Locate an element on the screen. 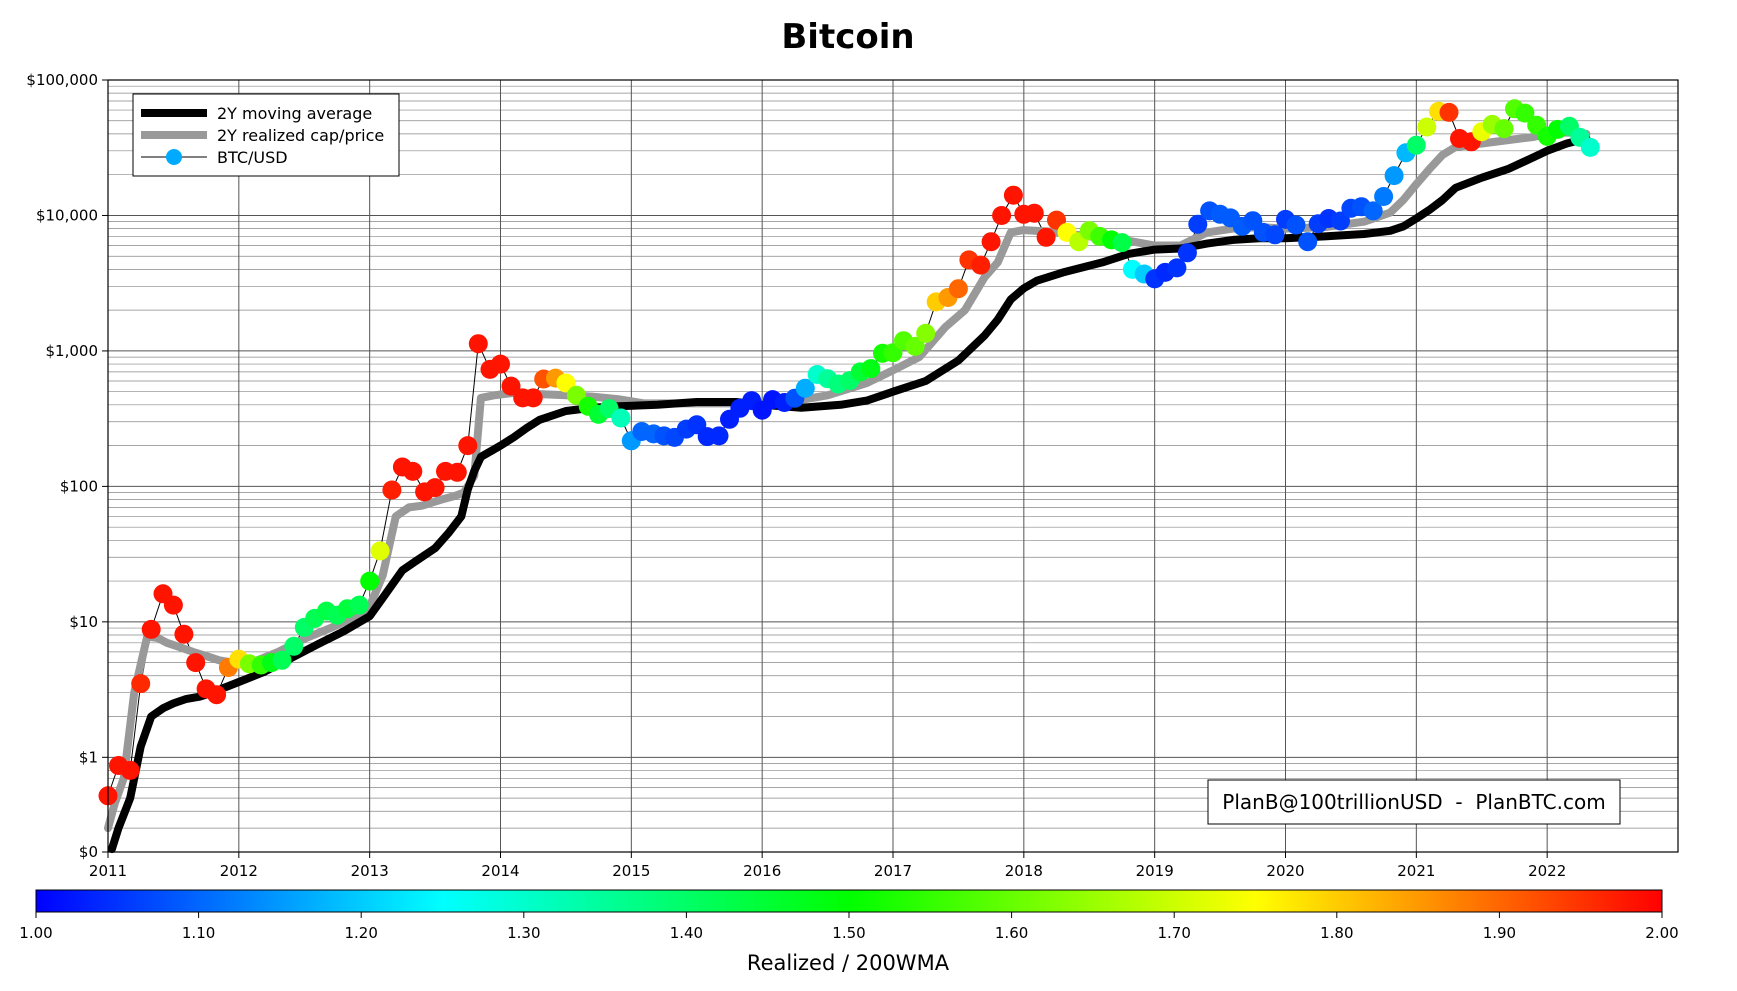 The width and height of the screenshot is (1737, 991). colorbar-tick-label: 1.00 is located at coordinates (35, 933).